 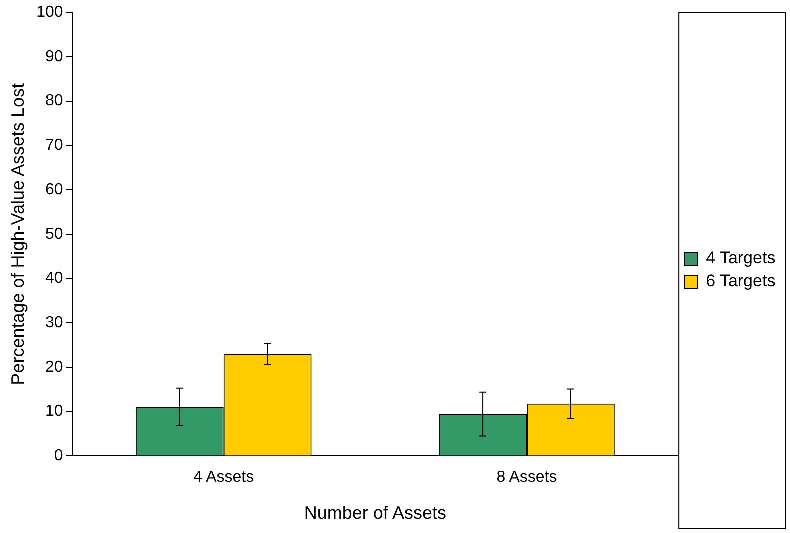 What do you see at coordinates (55, 57) in the screenshot?
I see `y-tick-label: 90` at bounding box center [55, 57].